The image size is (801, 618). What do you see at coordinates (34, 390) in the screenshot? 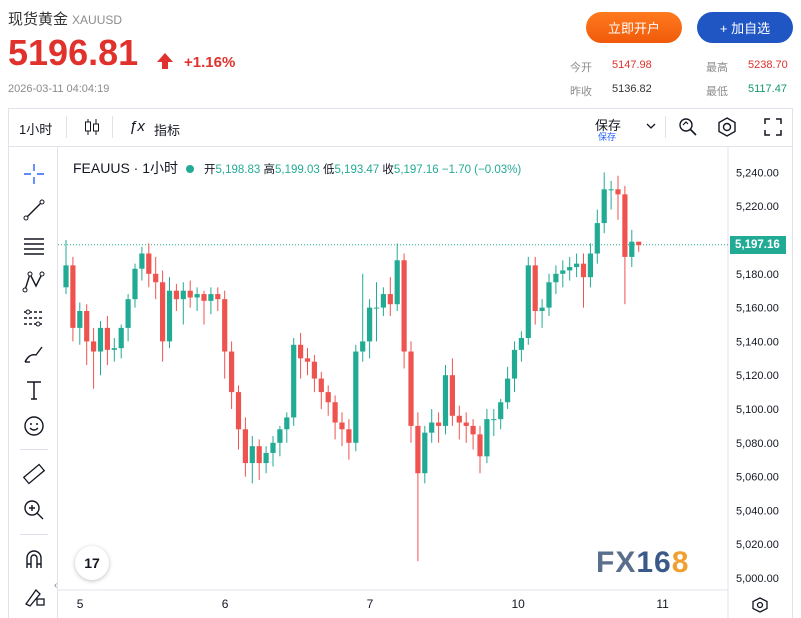
I see `text-icon` at bounding box center [34, 390].